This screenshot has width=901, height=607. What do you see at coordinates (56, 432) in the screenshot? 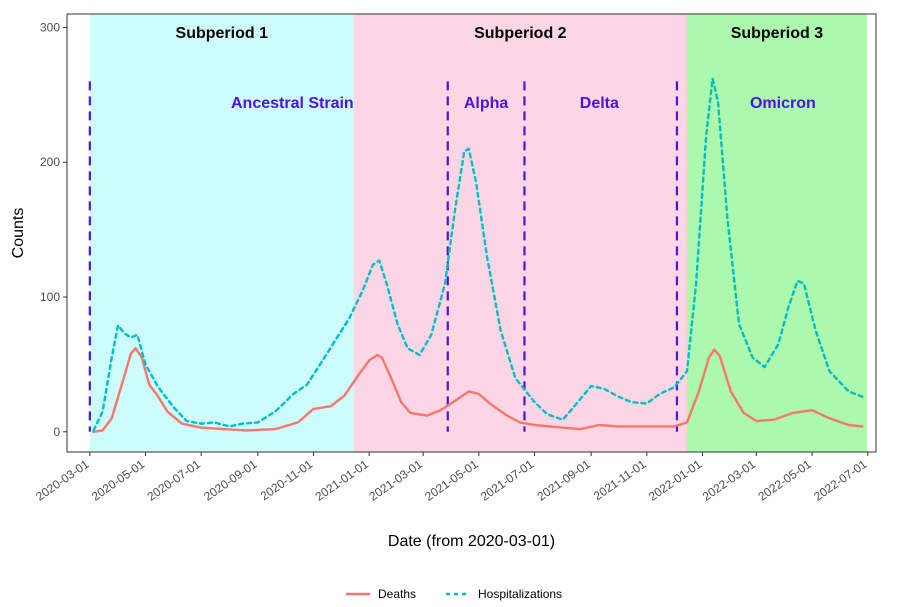
I see `y-tick-label: 0` at bounding box center [56, 432].